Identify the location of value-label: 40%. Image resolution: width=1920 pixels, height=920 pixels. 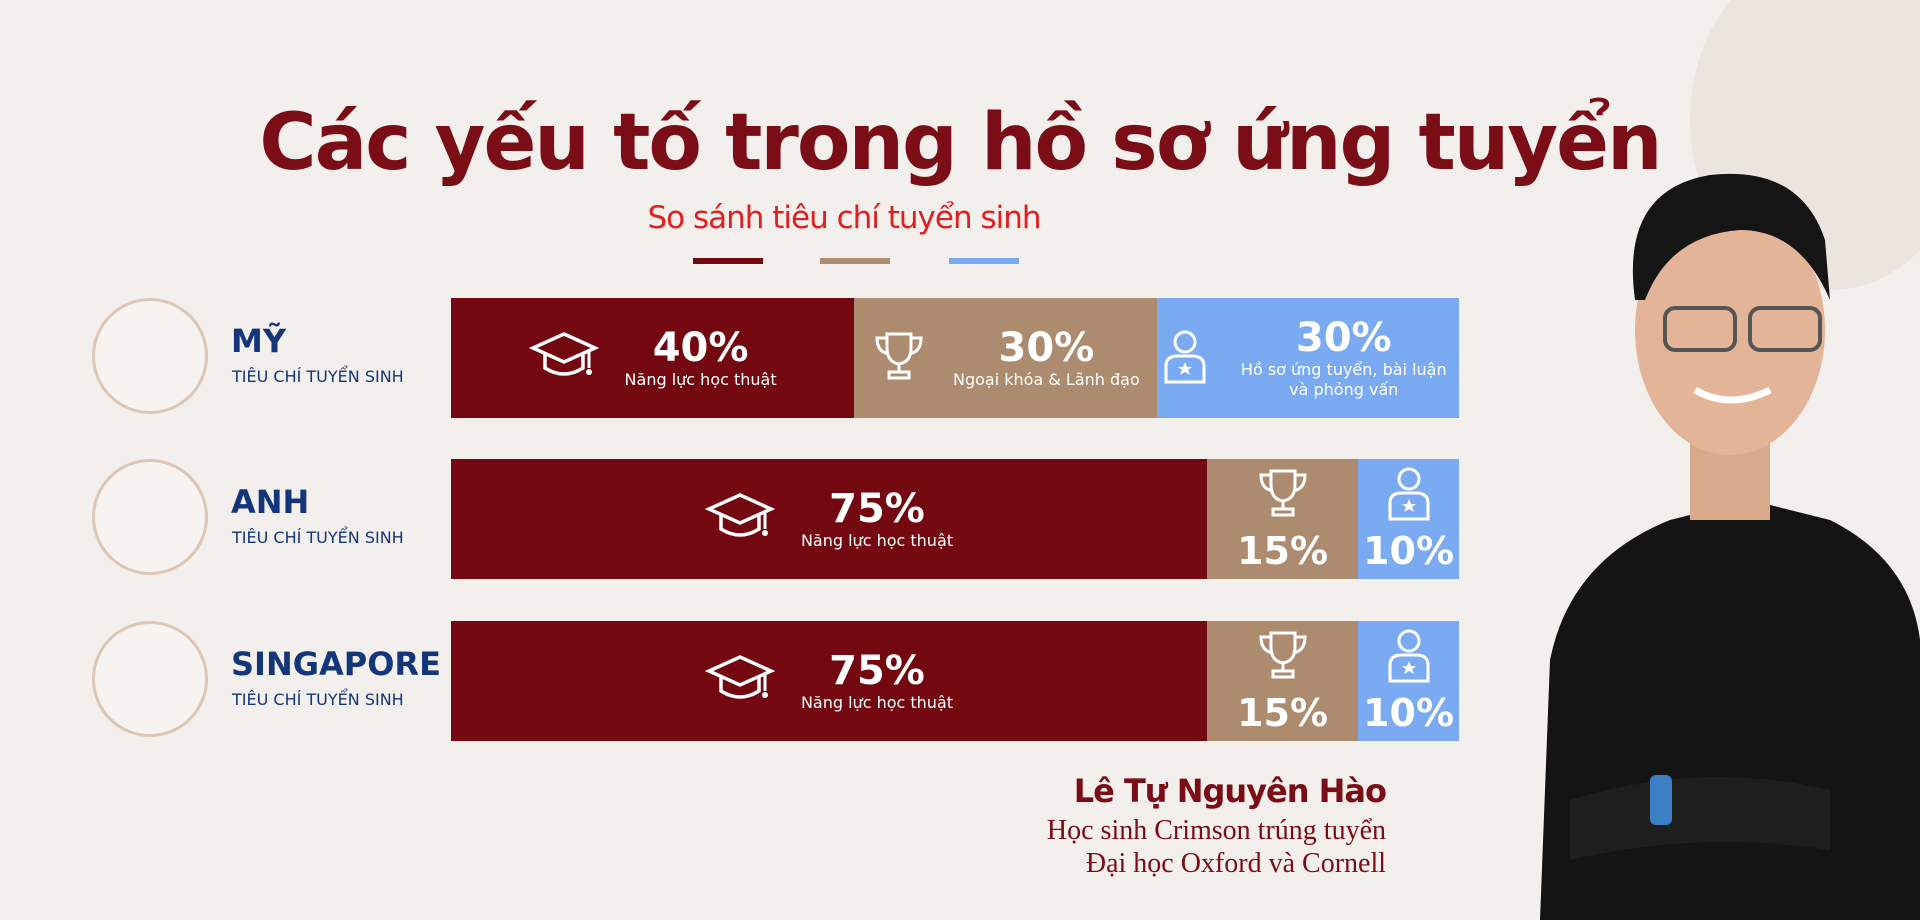
(700, 348).